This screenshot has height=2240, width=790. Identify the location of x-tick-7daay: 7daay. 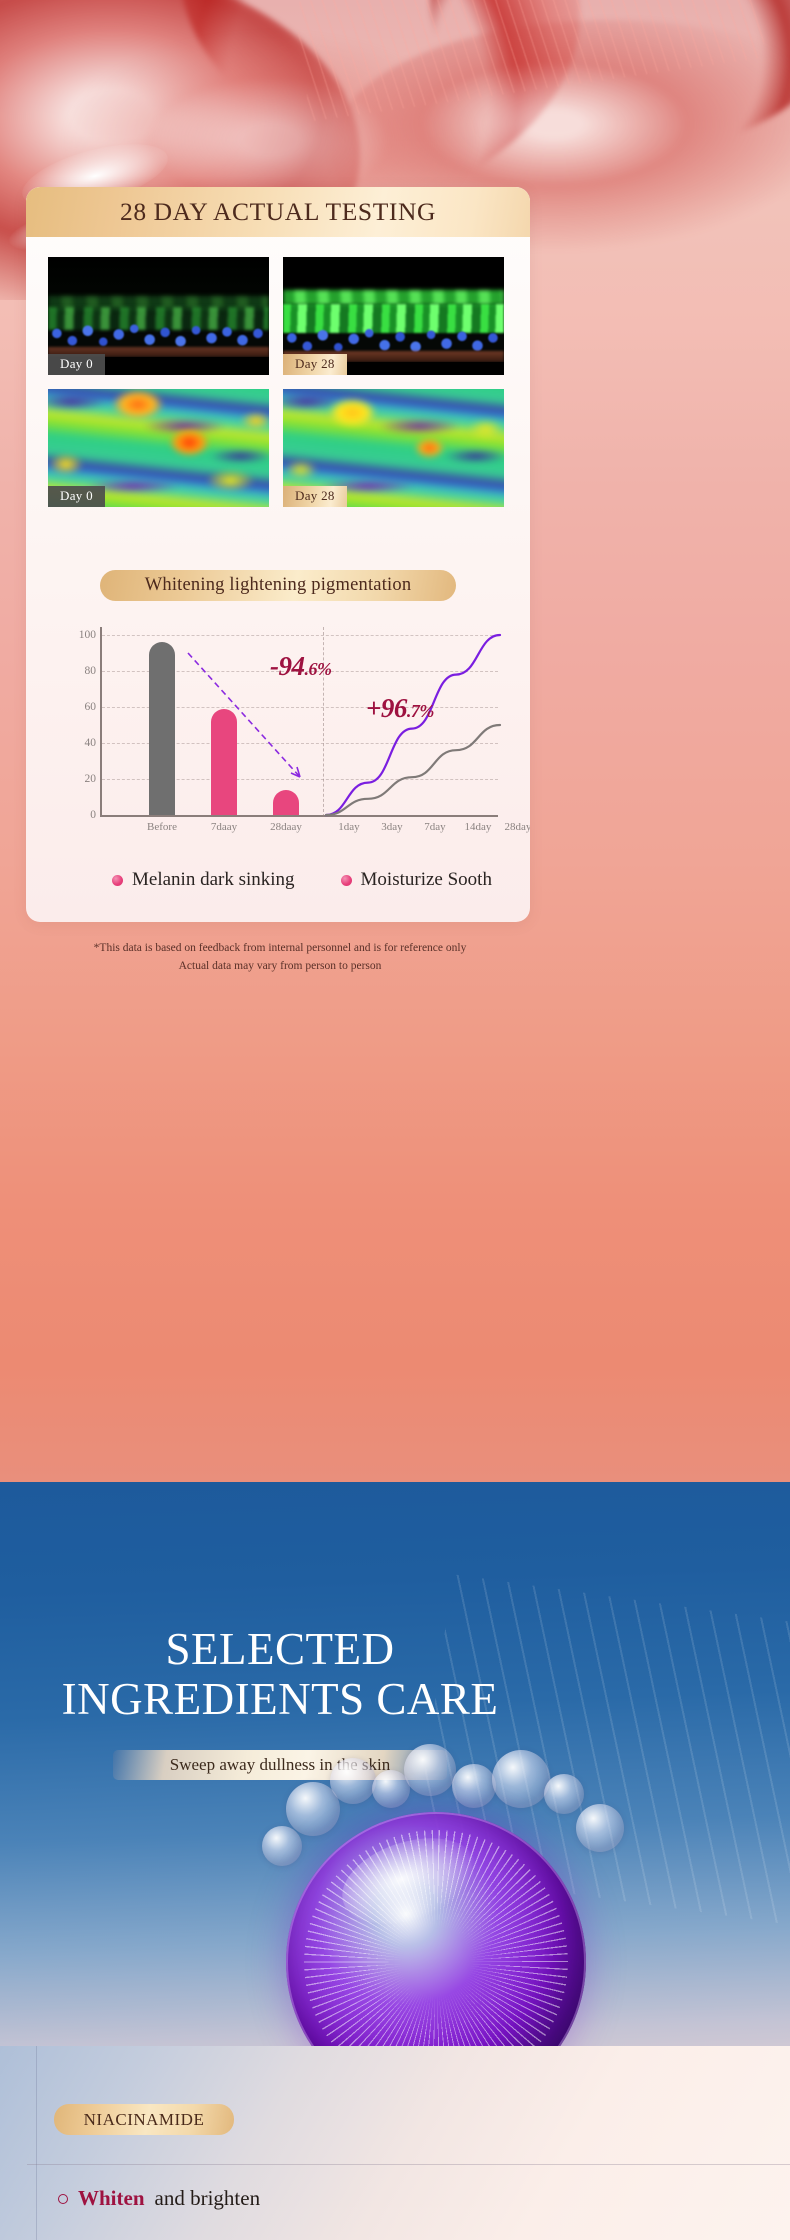
(224, 827).